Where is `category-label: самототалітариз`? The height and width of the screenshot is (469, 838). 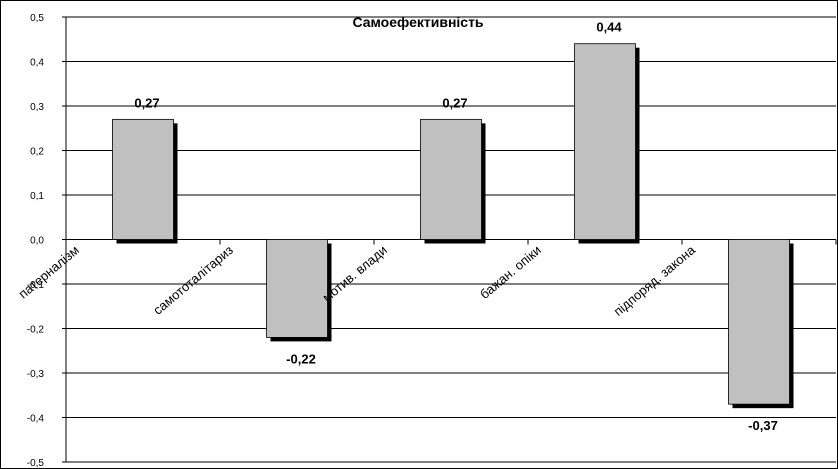 category-label: самототалітариз is located at coordinates (193, 279).